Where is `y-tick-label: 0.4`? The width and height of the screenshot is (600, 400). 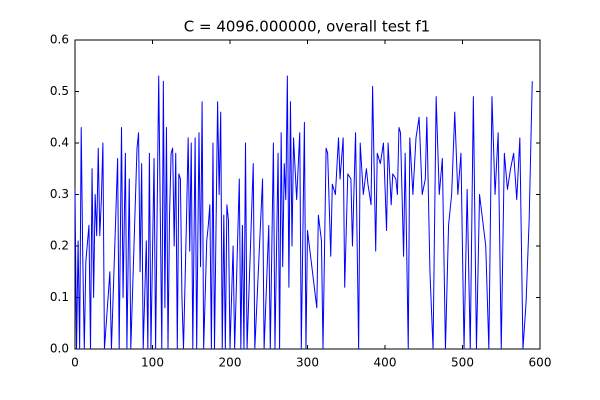 y-tick-label: 0.4 is located at coordinates (59, 143).